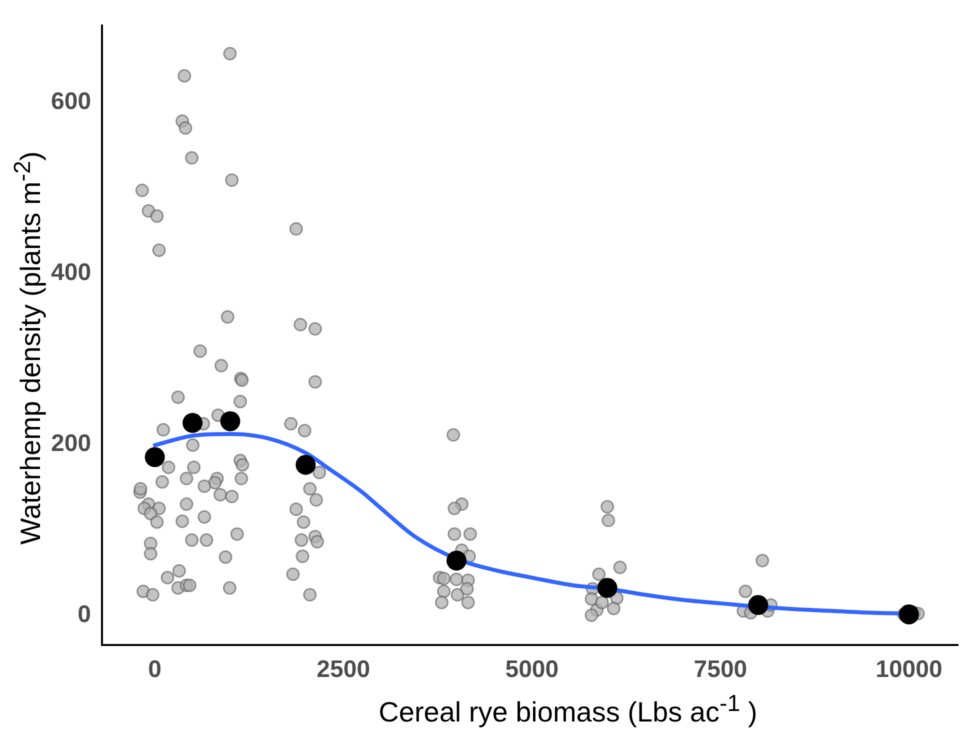 The width and height of the screenshot is (978, 738). I want to click on y-tick-label: 600, so click(71, 101).